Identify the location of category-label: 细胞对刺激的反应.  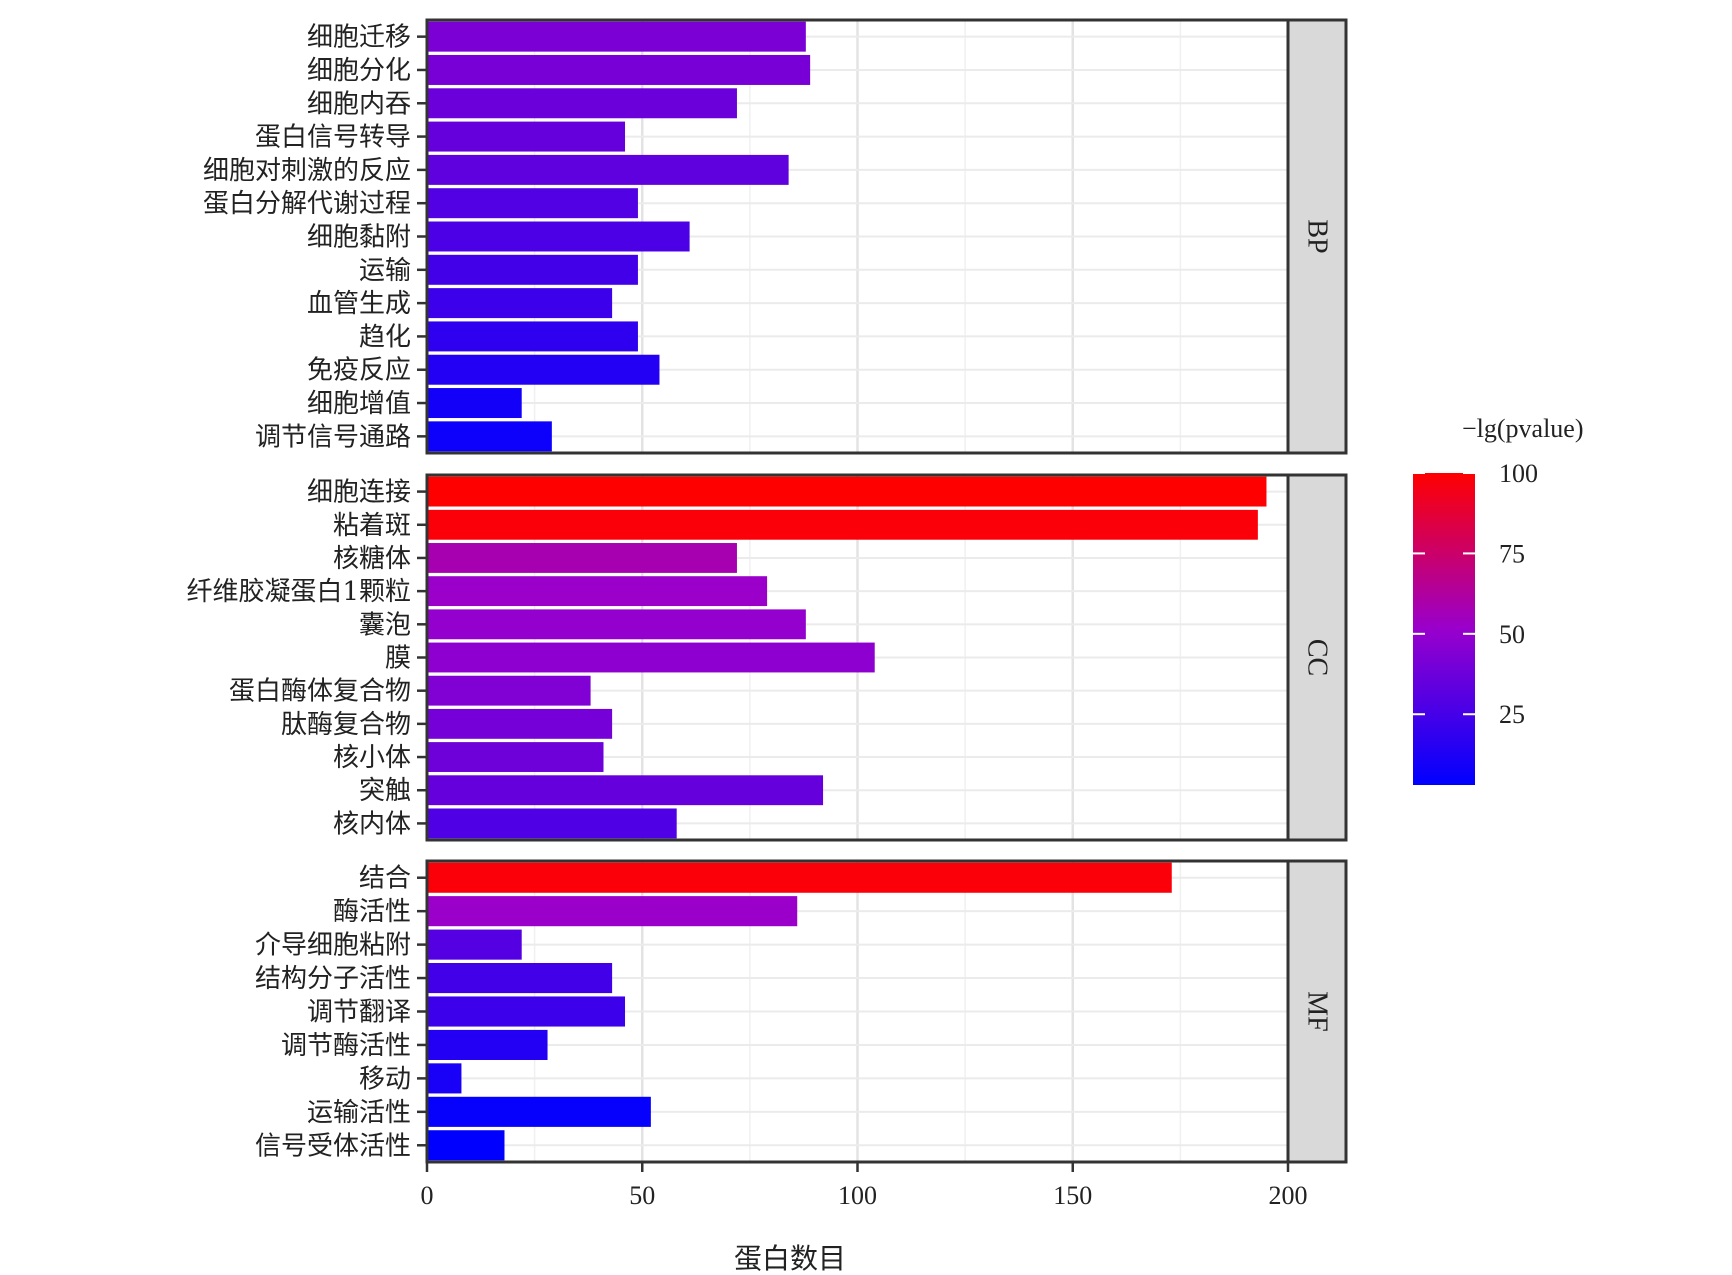
(307, 171).